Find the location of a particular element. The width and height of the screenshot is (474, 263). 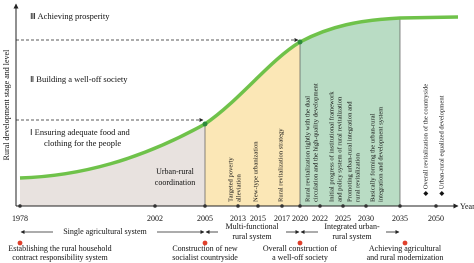

year-label: 2025 is located at coordinates (343, 218).